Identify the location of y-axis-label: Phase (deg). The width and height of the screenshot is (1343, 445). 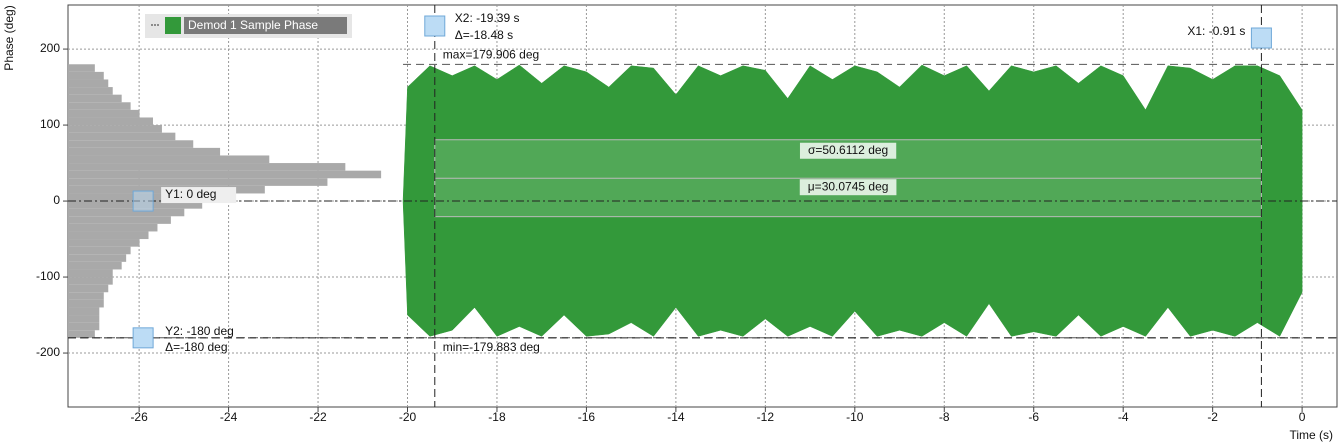
(9, 37).